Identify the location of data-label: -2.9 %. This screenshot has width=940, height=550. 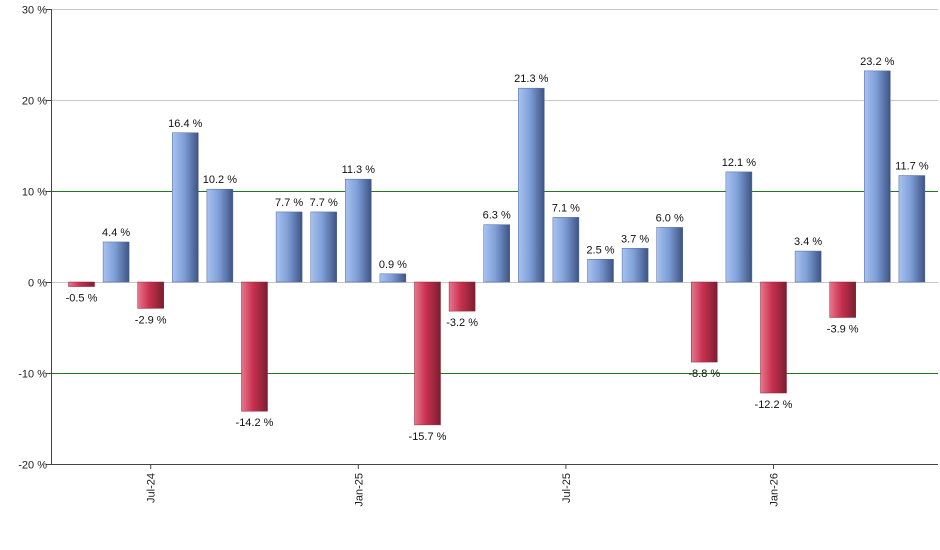
(151, 320).